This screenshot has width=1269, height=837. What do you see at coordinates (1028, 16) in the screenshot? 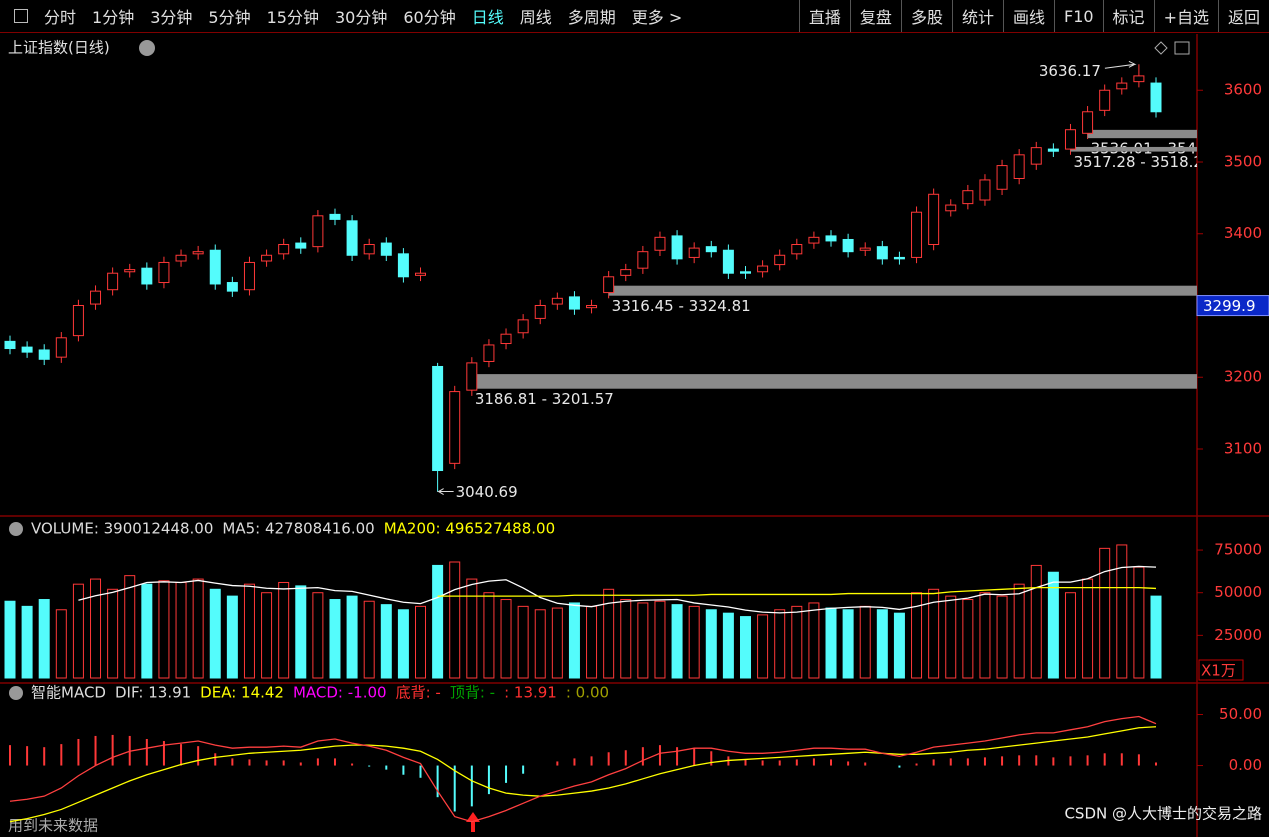
I see `tool-button: 画线` at bounding box center [1028, 16].